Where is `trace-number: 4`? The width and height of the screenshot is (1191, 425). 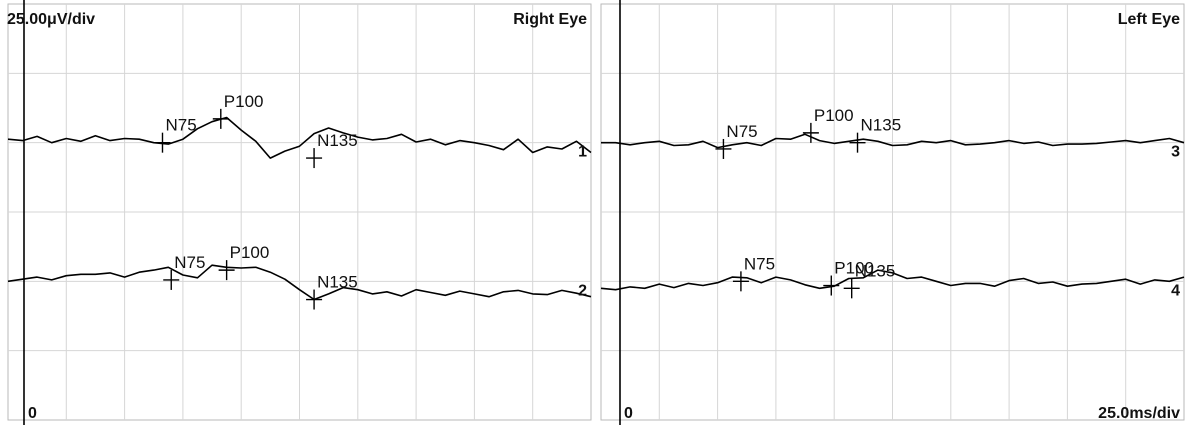
trace-number: 4 is located at coordinates (1175, 290).